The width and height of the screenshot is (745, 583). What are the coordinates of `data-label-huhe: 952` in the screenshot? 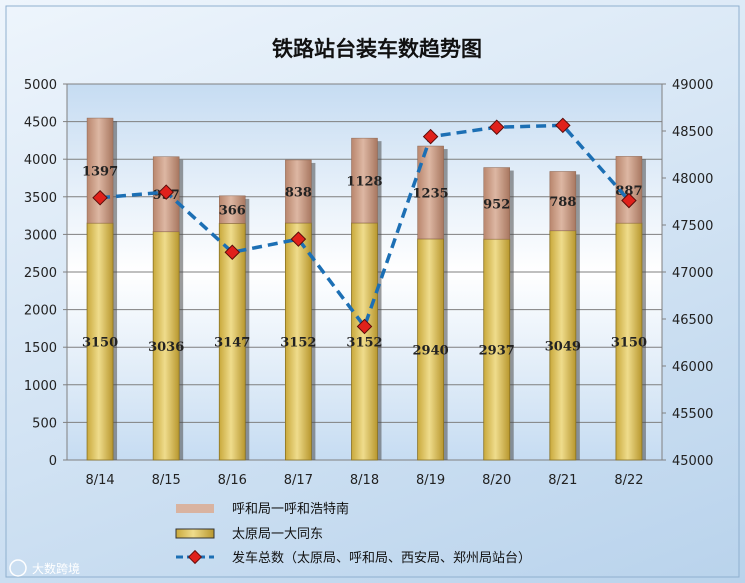 It's located at (496, 204).